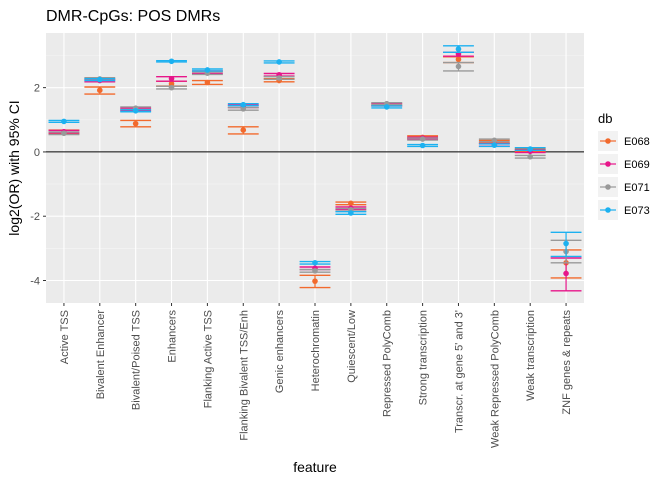 The height and width of the screenshot is (480, 672). I want to click on x-tick-label: Enhancers, so click(173, 336).